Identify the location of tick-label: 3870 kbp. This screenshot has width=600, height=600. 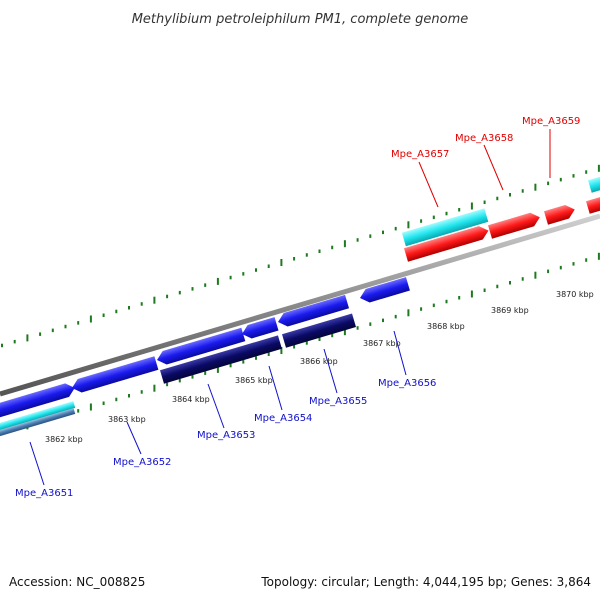
(575, 294).